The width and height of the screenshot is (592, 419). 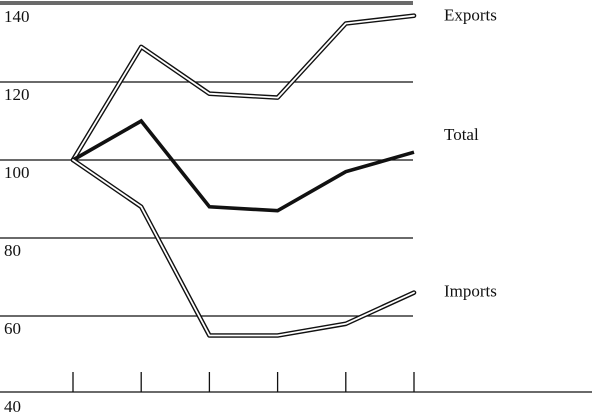 What do you see at coordinates (243, 165) in the screenshot?
I see `series-line-total` at bounding box center [243, 165].